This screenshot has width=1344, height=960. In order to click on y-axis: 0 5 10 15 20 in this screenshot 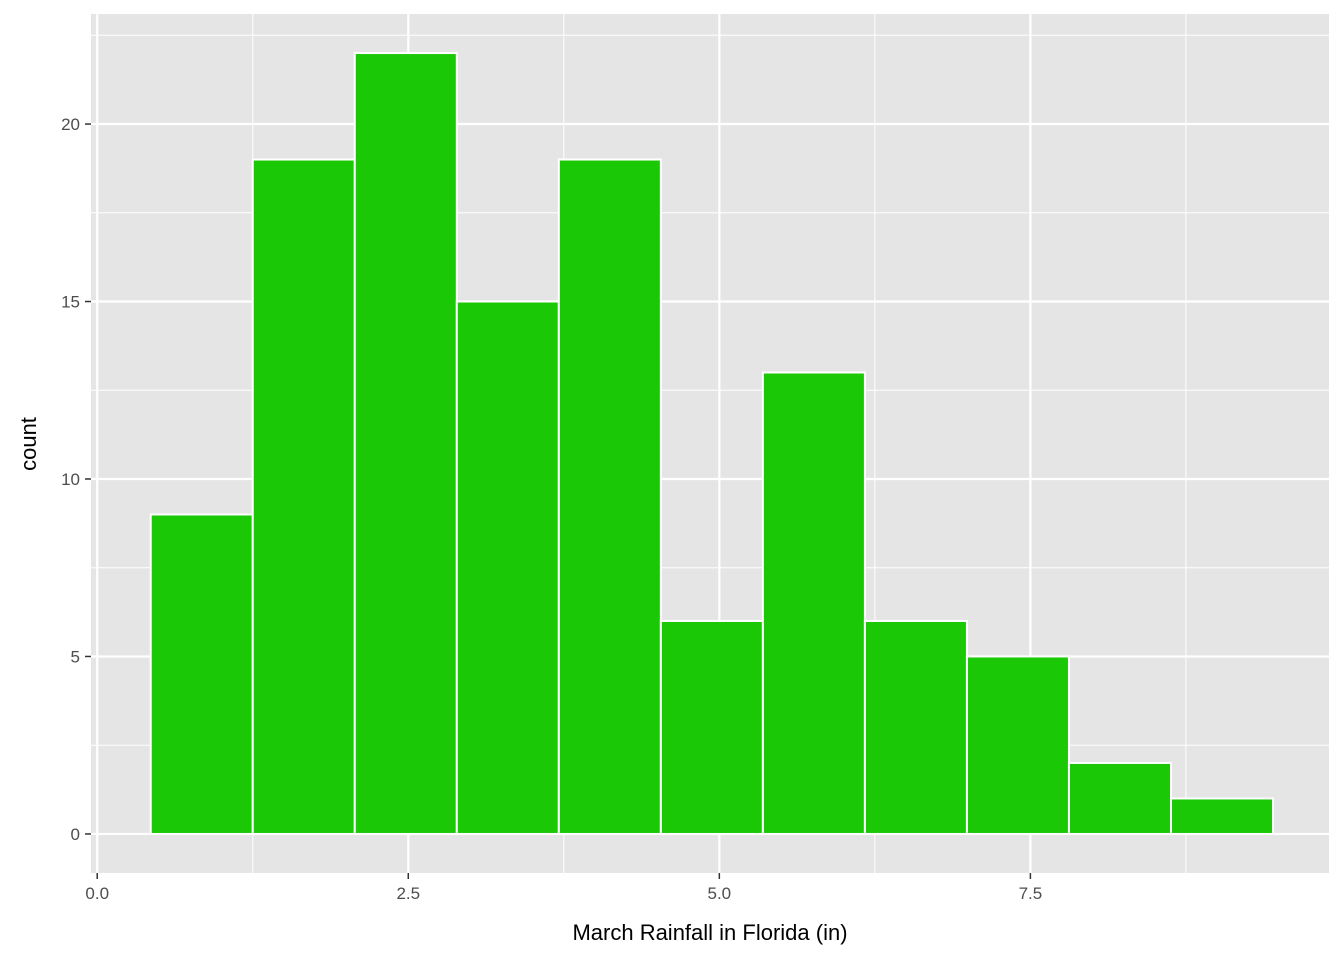, I will do `click(76, 479)`.